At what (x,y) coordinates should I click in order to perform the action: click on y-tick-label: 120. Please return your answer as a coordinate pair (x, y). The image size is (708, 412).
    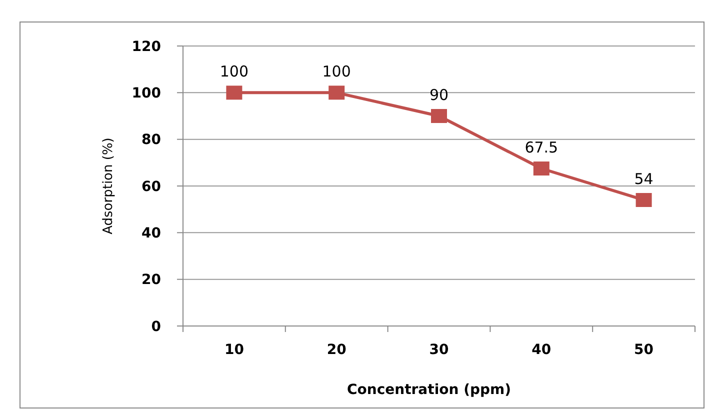
    Looking at the image, I should click on (147, 46).